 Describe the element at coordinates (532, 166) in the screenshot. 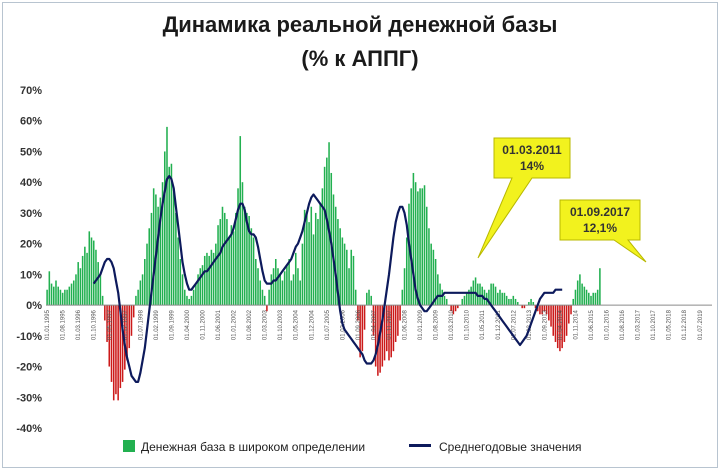

I see `callout-2011-value: 14%` at that location.